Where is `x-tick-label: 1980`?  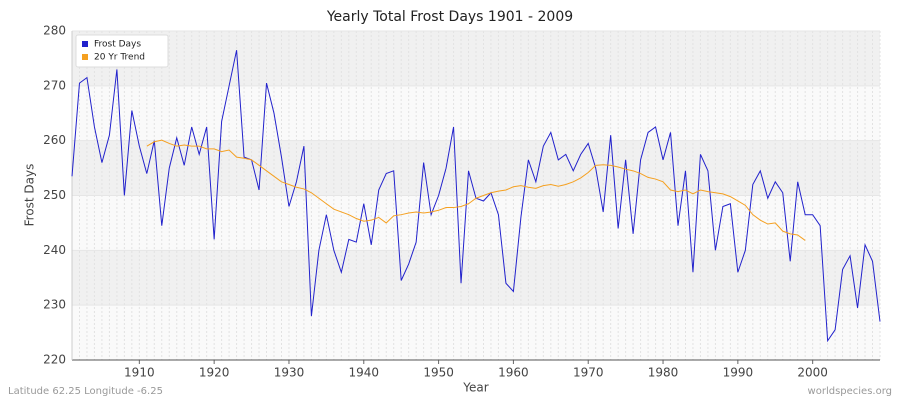 x-tick-label: 1980 is located at coordinates (663, 373).